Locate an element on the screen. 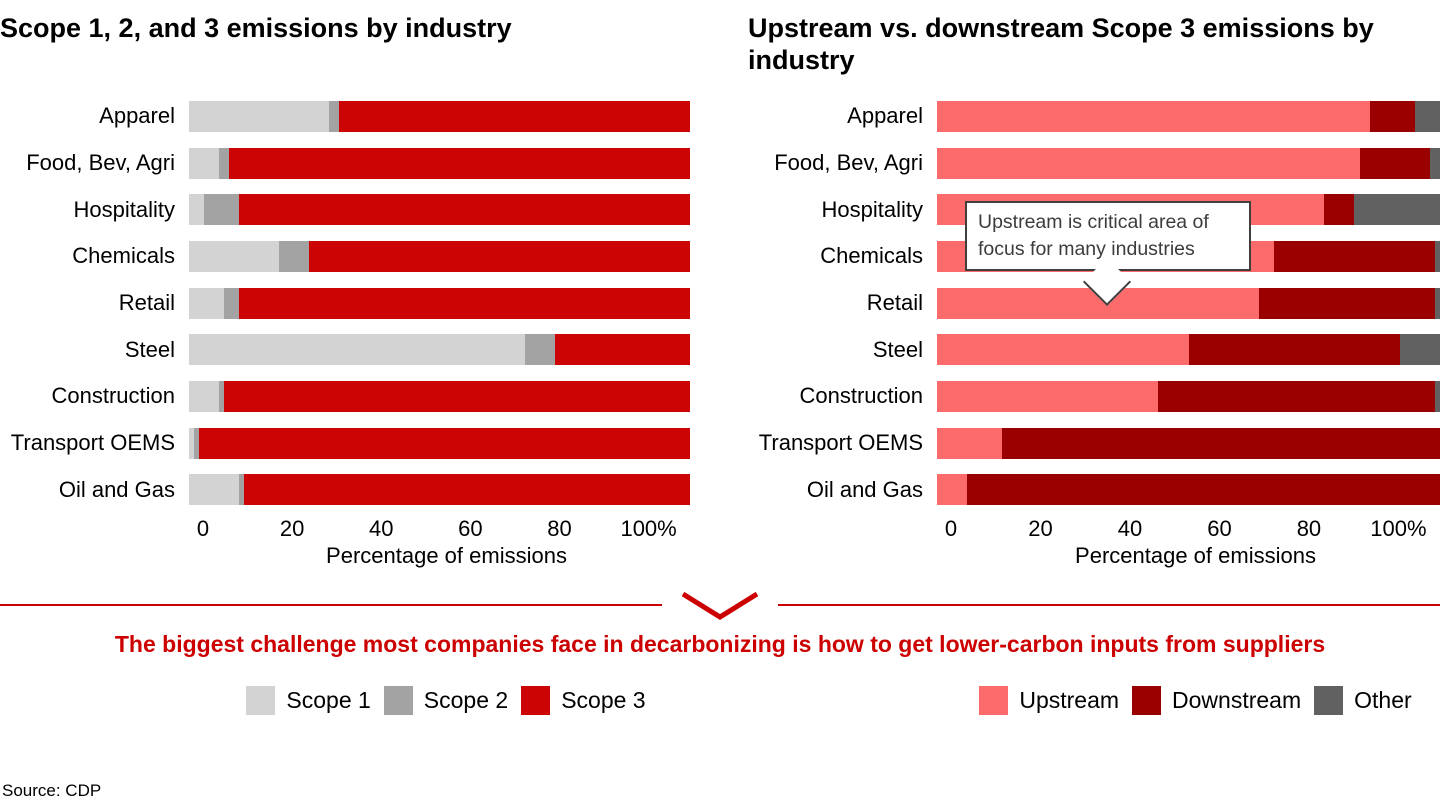 The image size is (1440, 810). axis-tick-label: 40 is located at coordinates (1130, 529).